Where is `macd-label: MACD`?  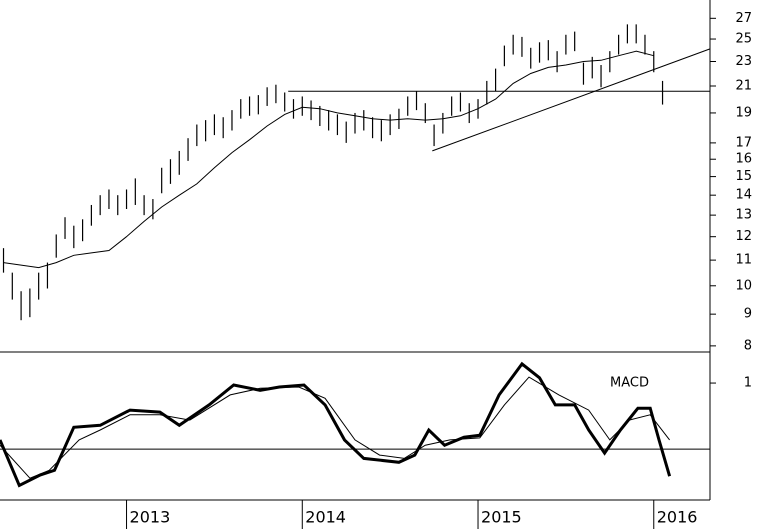 macd-label: MACD is located at coordinates (629, 383).